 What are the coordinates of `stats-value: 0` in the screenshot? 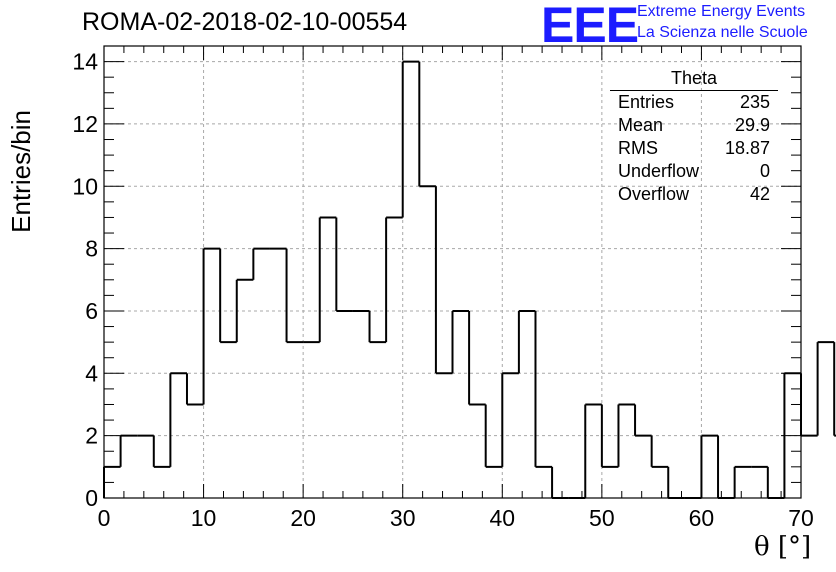 It's located at (764, 171).